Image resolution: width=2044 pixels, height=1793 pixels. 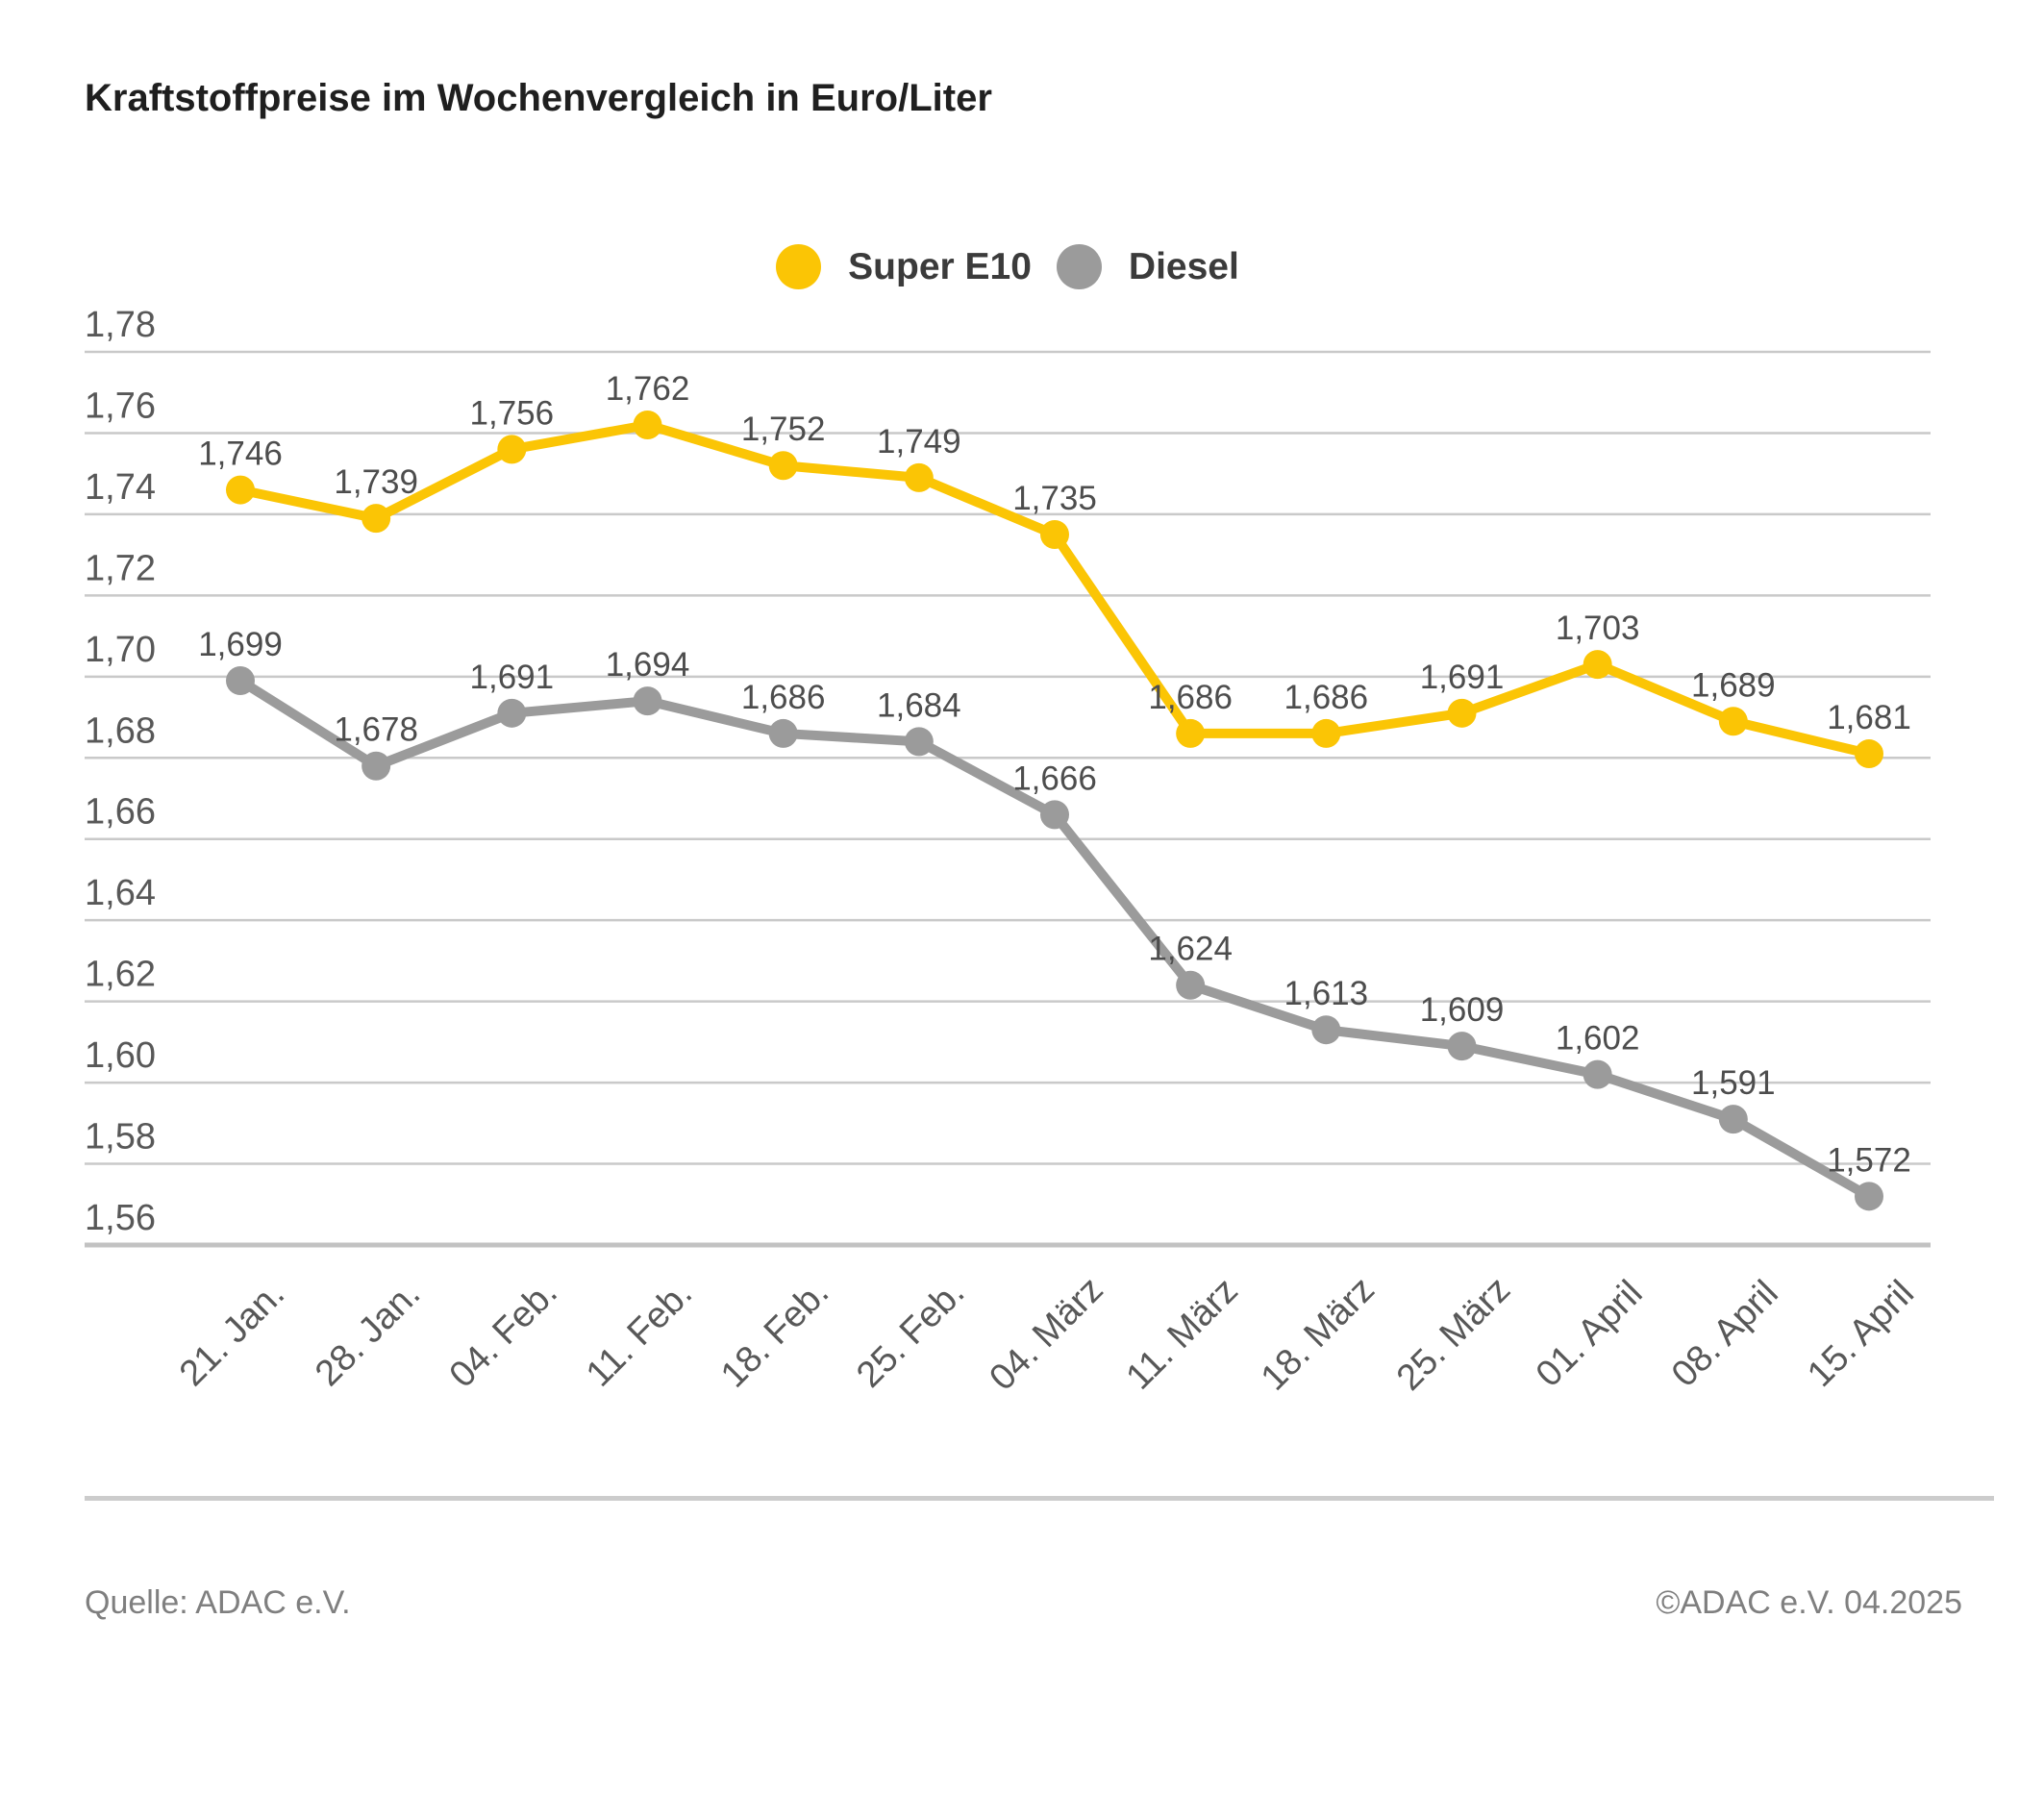 What do you see at coordinates (910, 1333) in the screenshot?
I see `x-axis-tick-label: 25. Feb.` at bounding box center [910, 1333].